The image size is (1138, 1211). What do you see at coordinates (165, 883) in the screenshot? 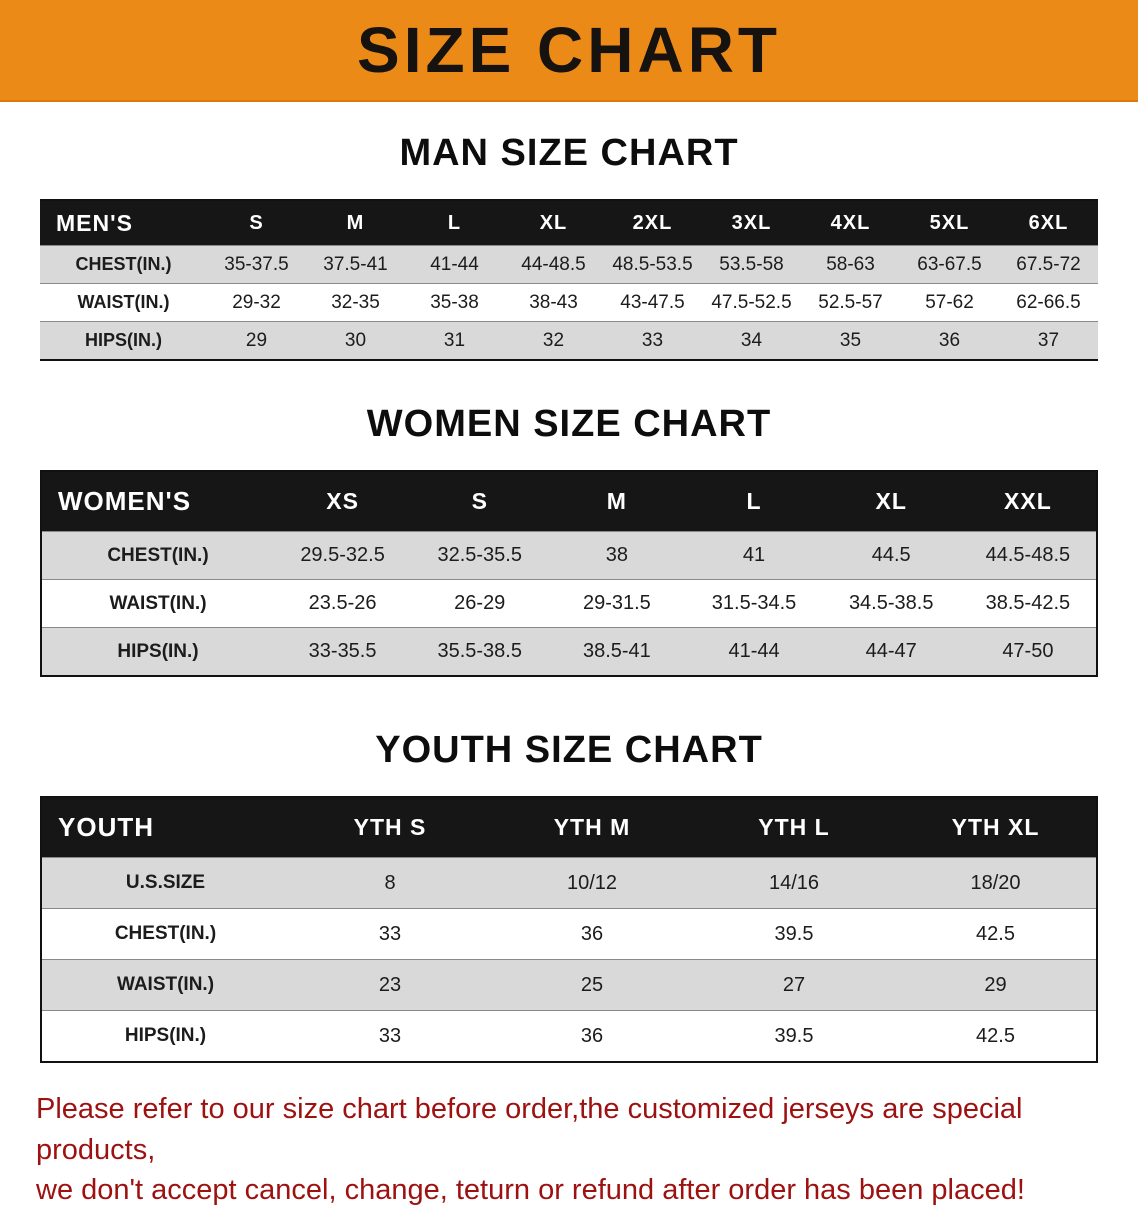
I see `row-label-cell: U.S.SIZE` at bounding box center [165, 883].